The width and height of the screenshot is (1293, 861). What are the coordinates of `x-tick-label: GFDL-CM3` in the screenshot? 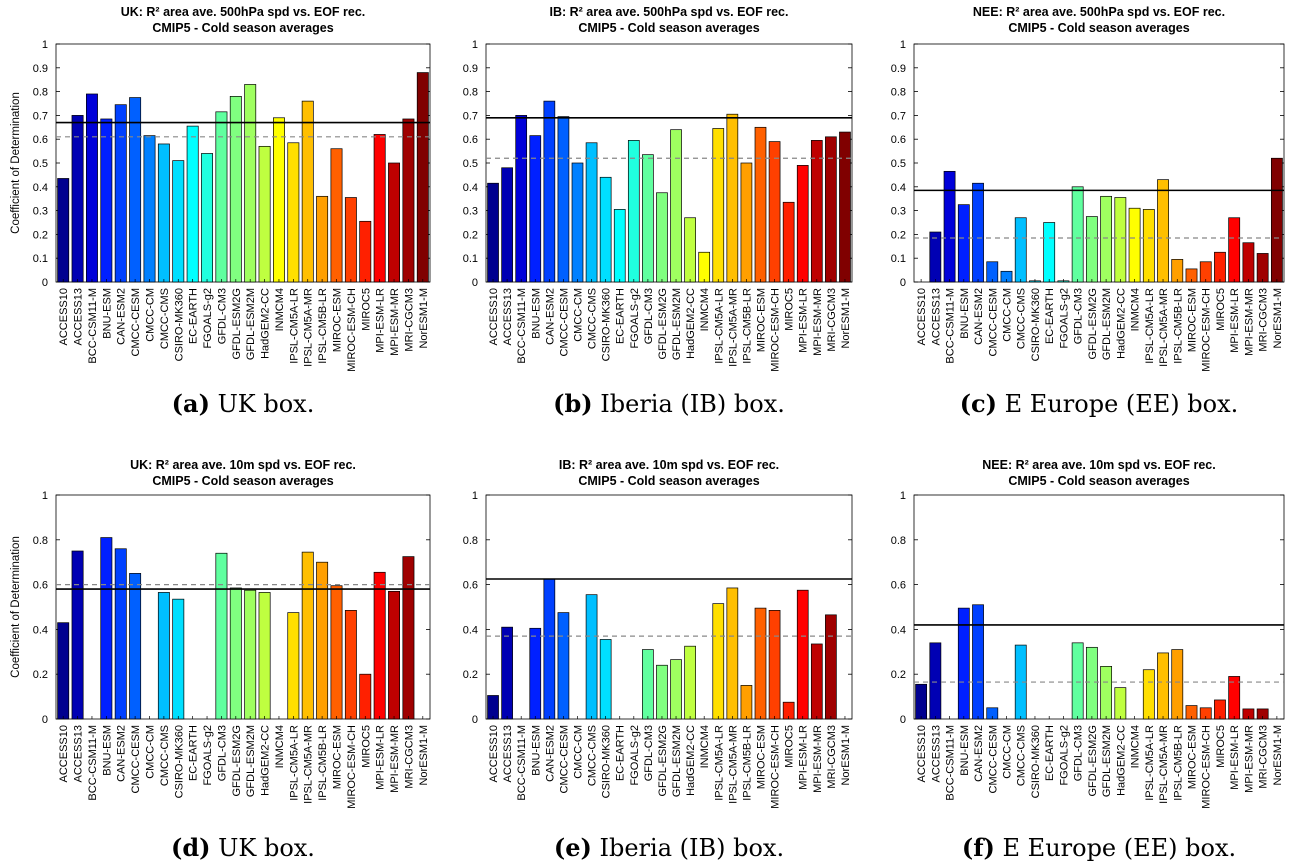 It's located at (649, 316).